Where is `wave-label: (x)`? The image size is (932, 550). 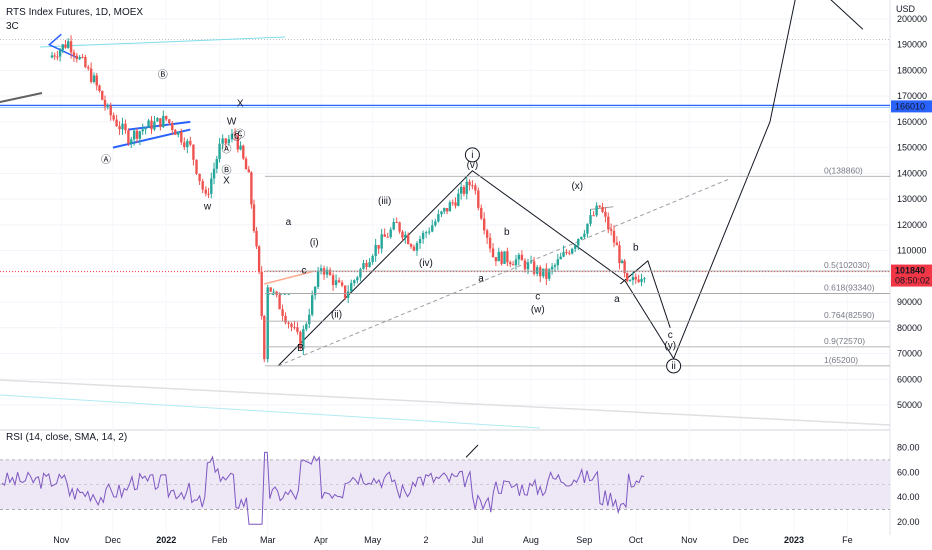 wave-label: (x) is located at coordinates (577, 186).